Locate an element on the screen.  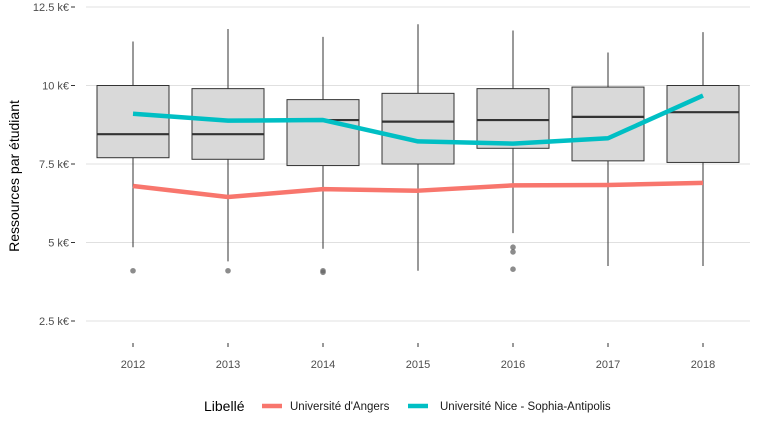
x-tick-label: 2014 is located at coordinates (323, 365).